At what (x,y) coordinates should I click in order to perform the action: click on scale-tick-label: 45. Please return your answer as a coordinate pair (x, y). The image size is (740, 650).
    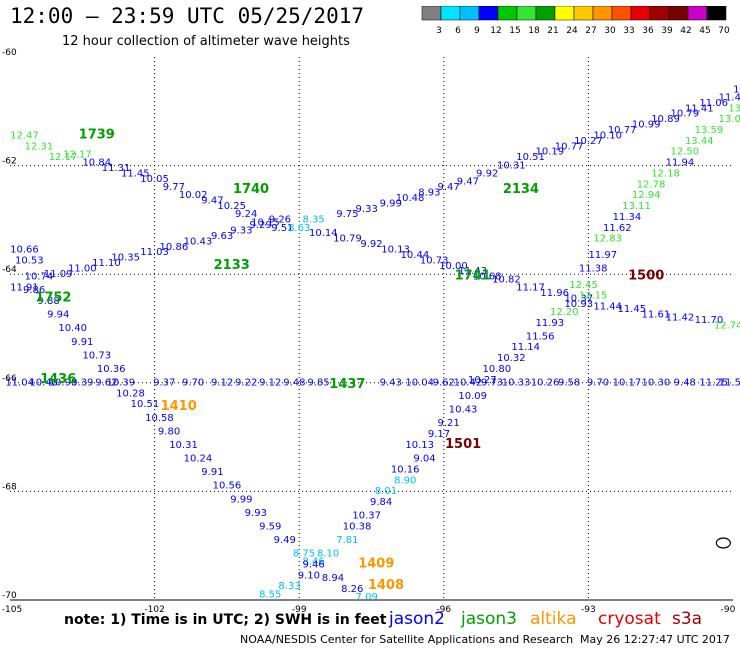
    Looking at the image, I should click on (704, 31).